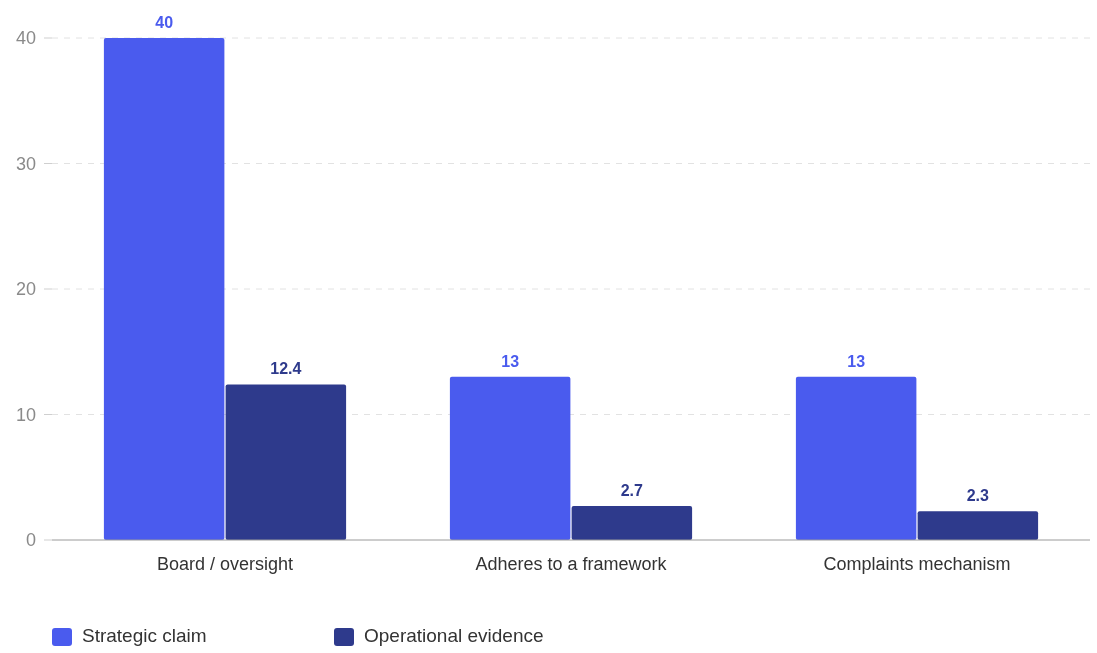 The image size is (1097, 653). I want to click on data-label: 12.4, so click(286, 369).